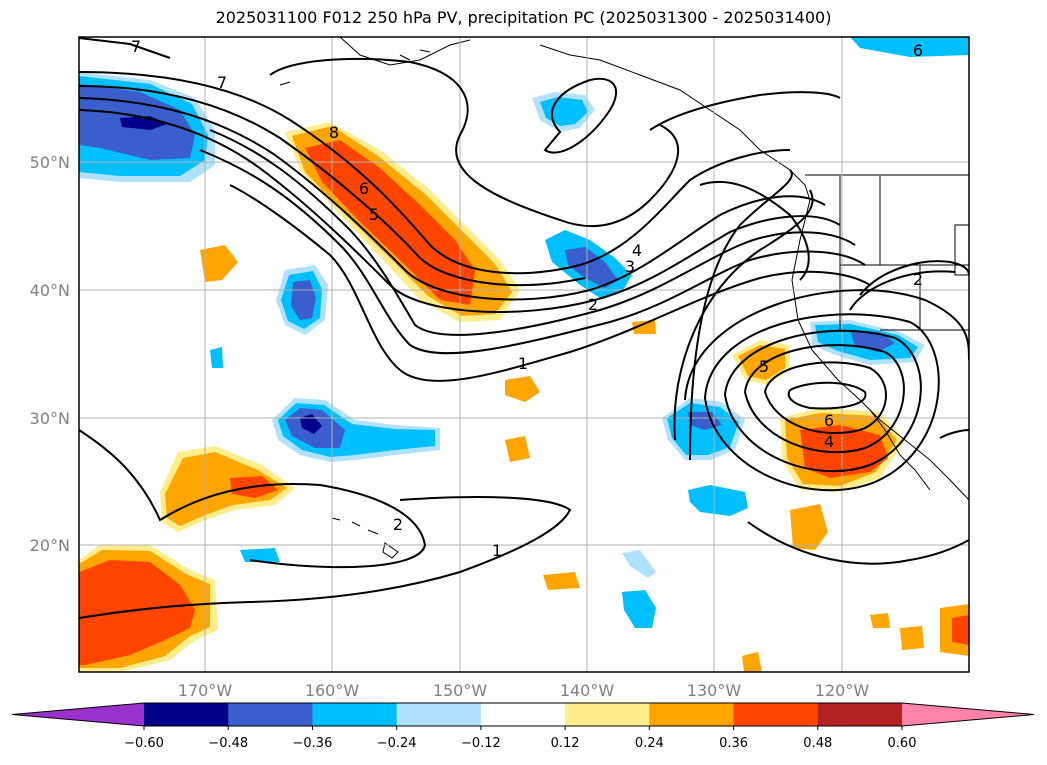  I want to click on colorbar-tick-label: 0.36, so click(733, 743).